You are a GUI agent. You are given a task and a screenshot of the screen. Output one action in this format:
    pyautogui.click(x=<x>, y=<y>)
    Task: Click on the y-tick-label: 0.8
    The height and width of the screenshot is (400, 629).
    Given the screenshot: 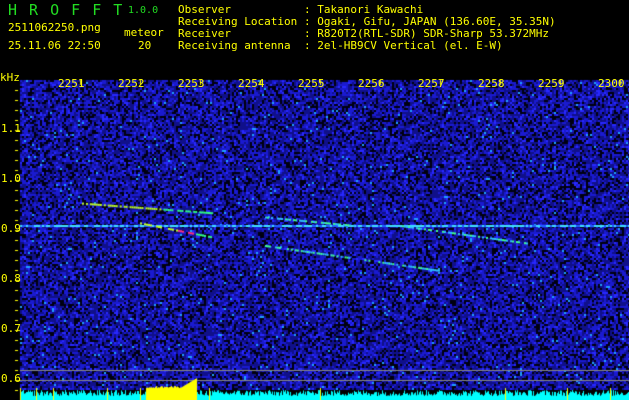 What is the action you would take?
    pyautogui.click(x=11, y=278)
    